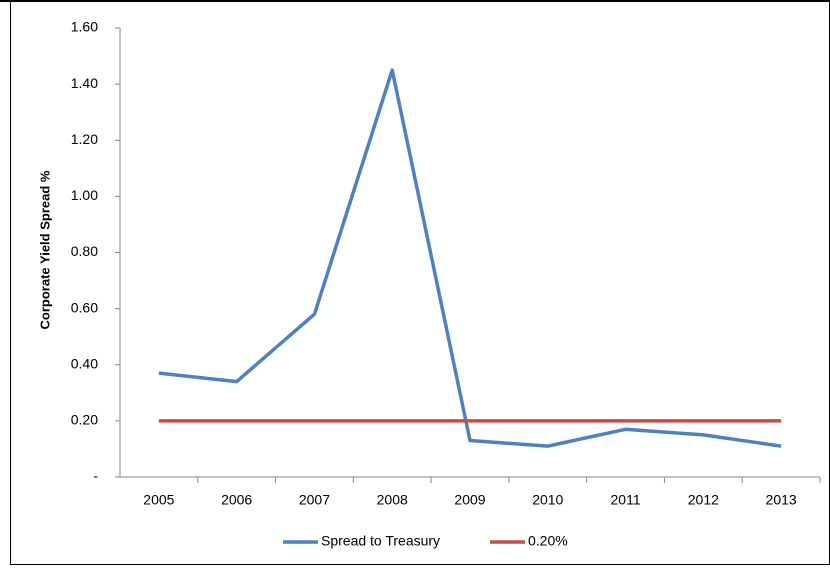 Image resolution: width=830 pixels, height=570 pixels. What do you see at coordinates (236, 500) in the screenshot?
I see `x-tick-label: 2006` at bounding box center [236, 500].